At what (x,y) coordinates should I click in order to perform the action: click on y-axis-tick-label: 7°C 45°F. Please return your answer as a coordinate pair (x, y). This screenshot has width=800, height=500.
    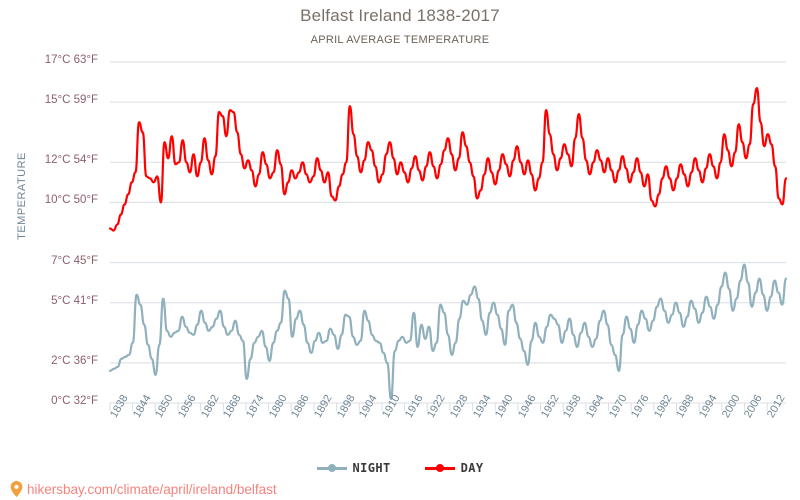
    Looking at the image, I should click on (74, 260).